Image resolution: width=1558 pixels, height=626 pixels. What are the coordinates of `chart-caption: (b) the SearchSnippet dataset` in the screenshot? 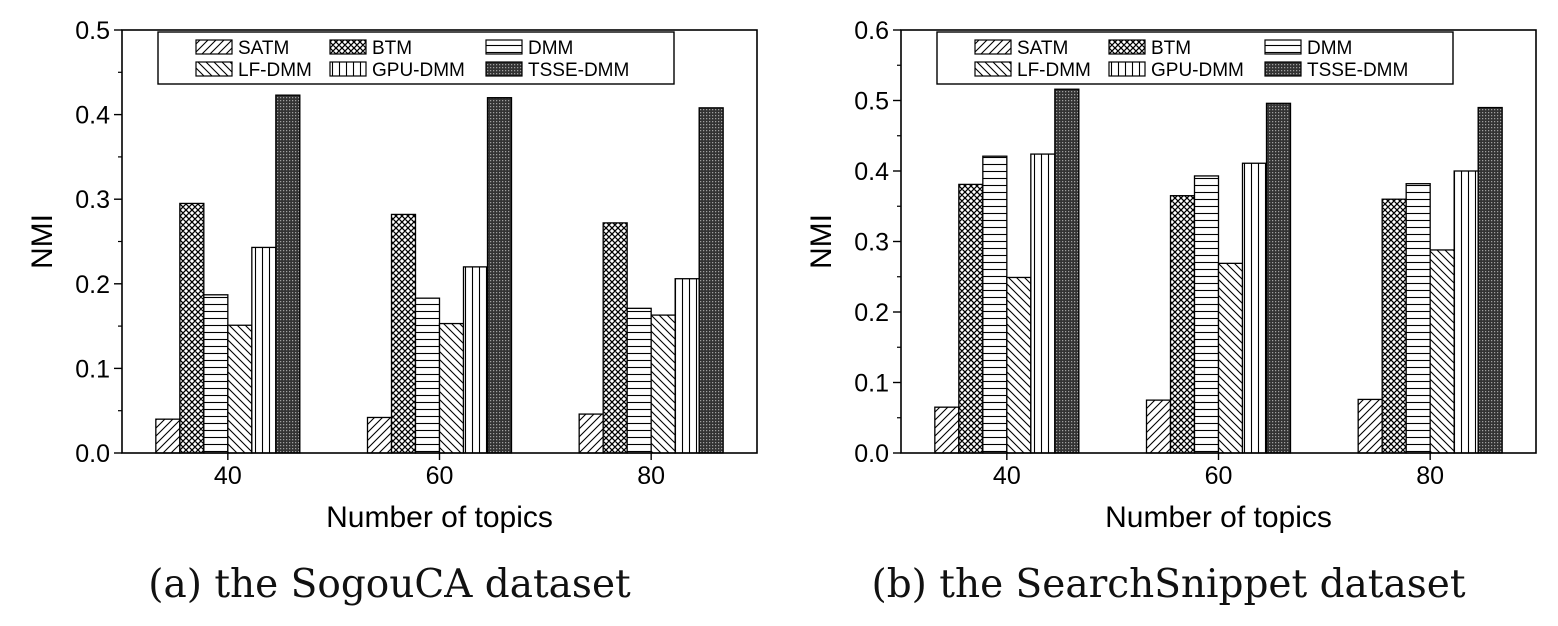 It's located at (1168, 584).